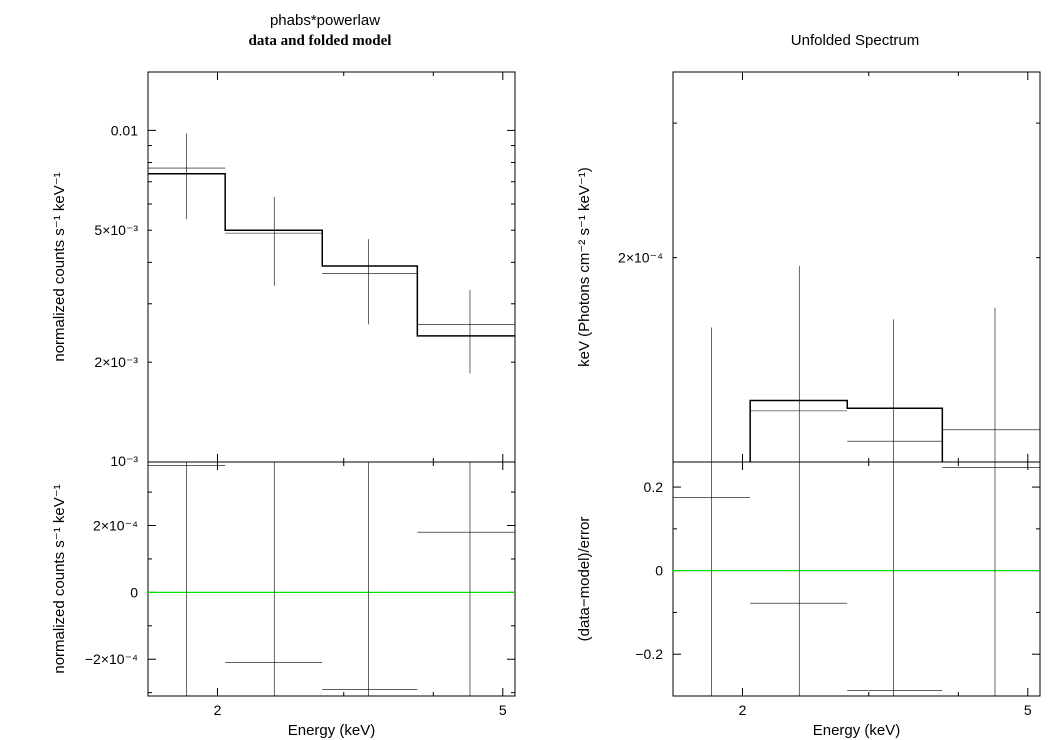  Describe the element at coordinates (124, 461) in the screenshot. I see `y-tick-label: 10⁻³` at that location.